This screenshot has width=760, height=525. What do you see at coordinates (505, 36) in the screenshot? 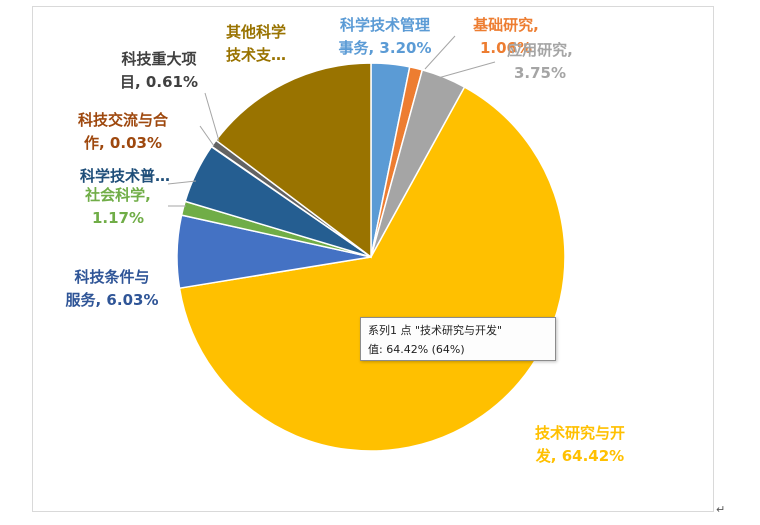
I see `data-label-2: 基础研究, 1.06%` at bounding box center [505, 36].